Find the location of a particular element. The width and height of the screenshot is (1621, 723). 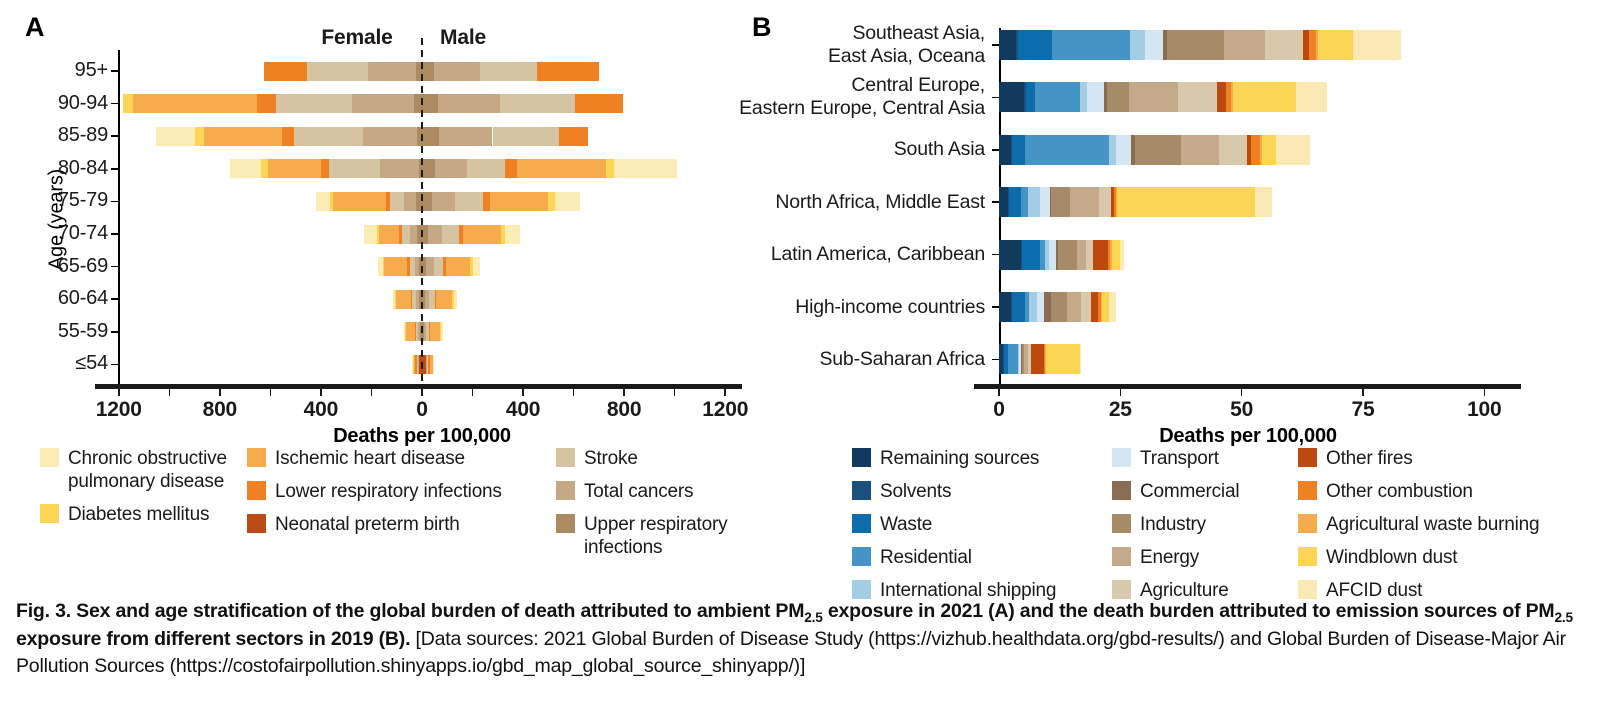

legend-item-afcid: AFCID dust is located at coordinates (1418, 590).